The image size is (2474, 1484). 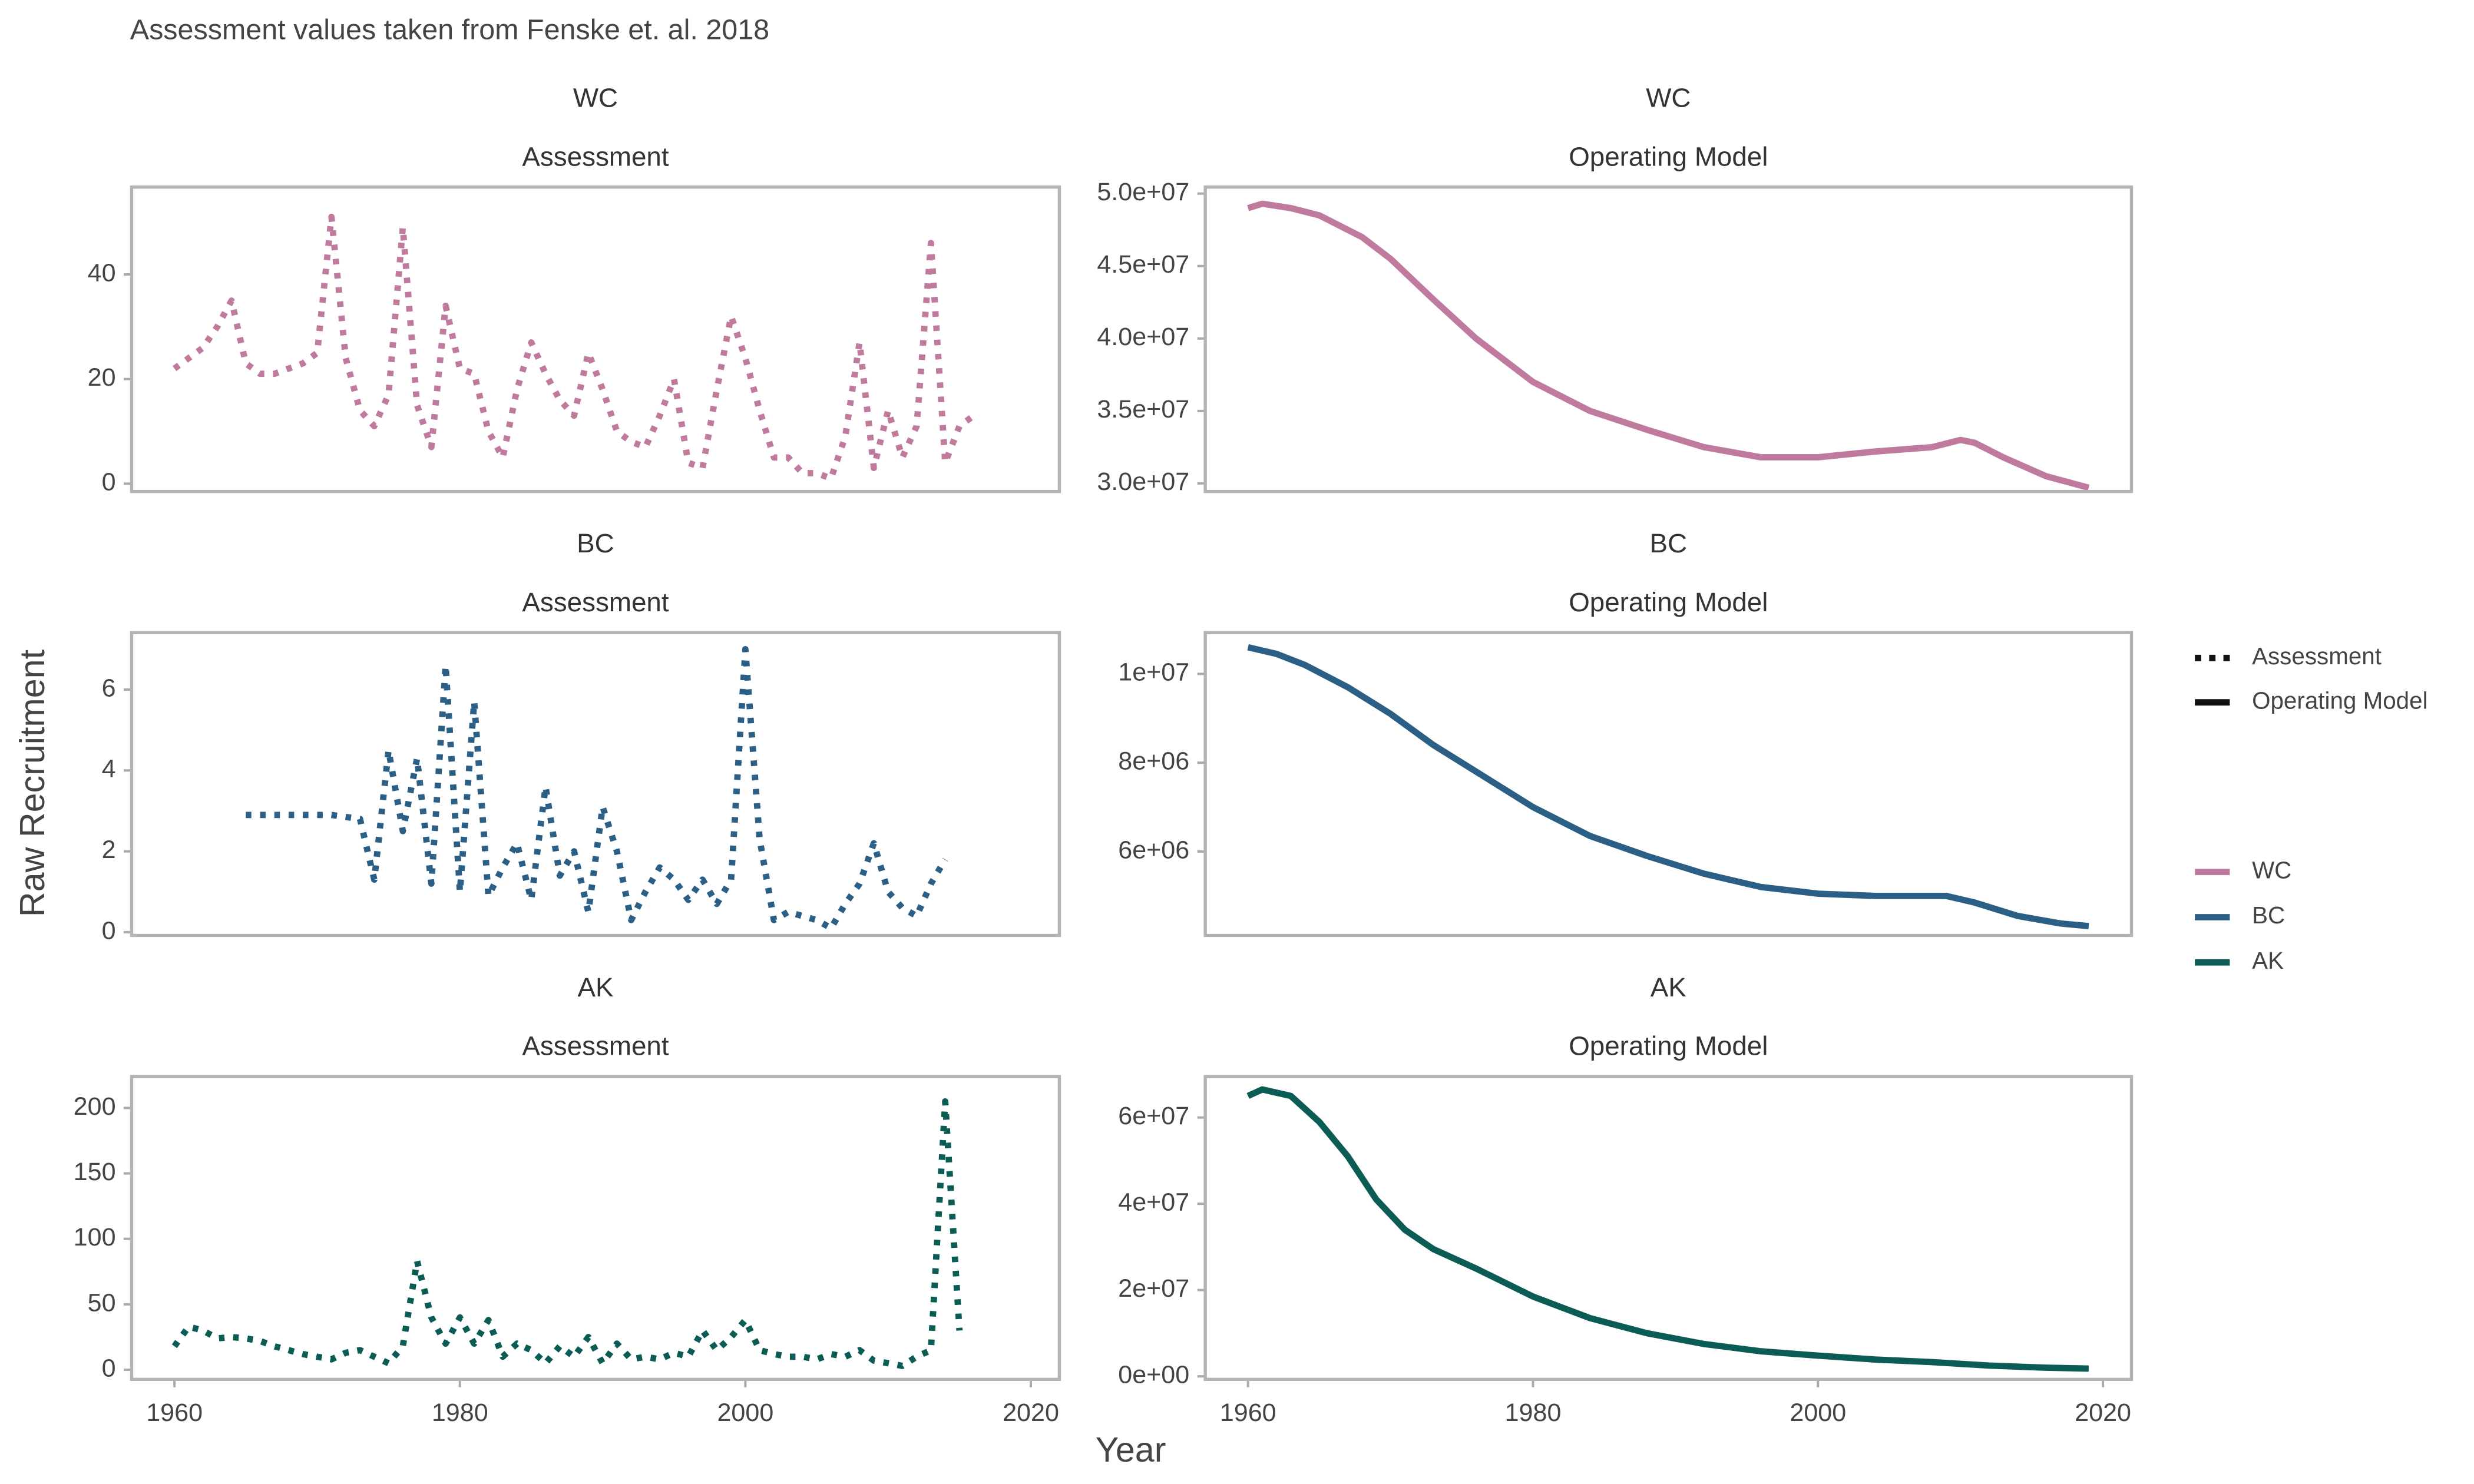 I want to click on y-tick-label: 6e+06, so click(x=1153, y=850).